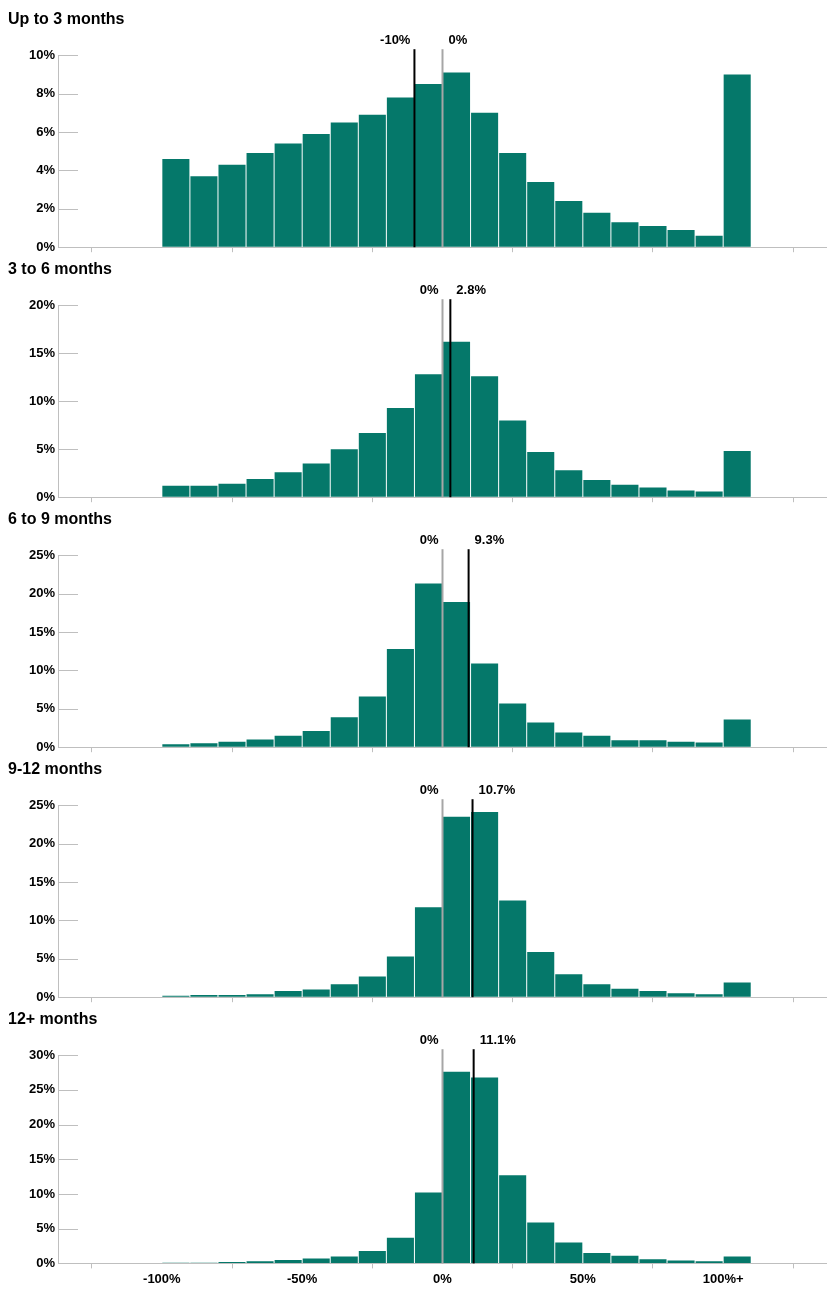 Image resolution: width=835 pixels, height=1304 pixels. I want to click on y-tick-label: 6%, so click(46, 131).